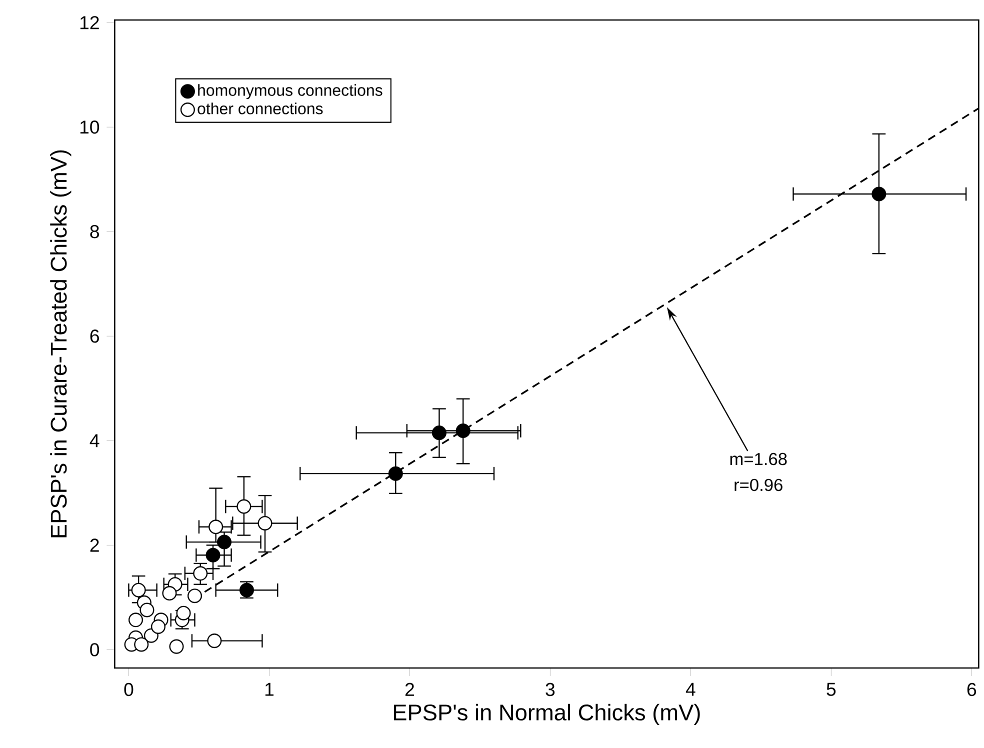  Describe the element at coordinates (550, 689) in the screenshot. I see `x-tick-label: 3` at that location.